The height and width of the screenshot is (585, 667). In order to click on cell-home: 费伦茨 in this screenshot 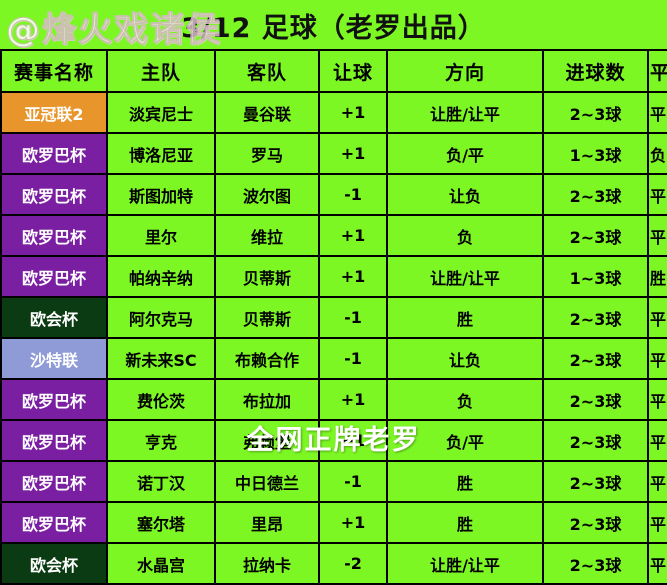, I will do `click(161, 399)`.